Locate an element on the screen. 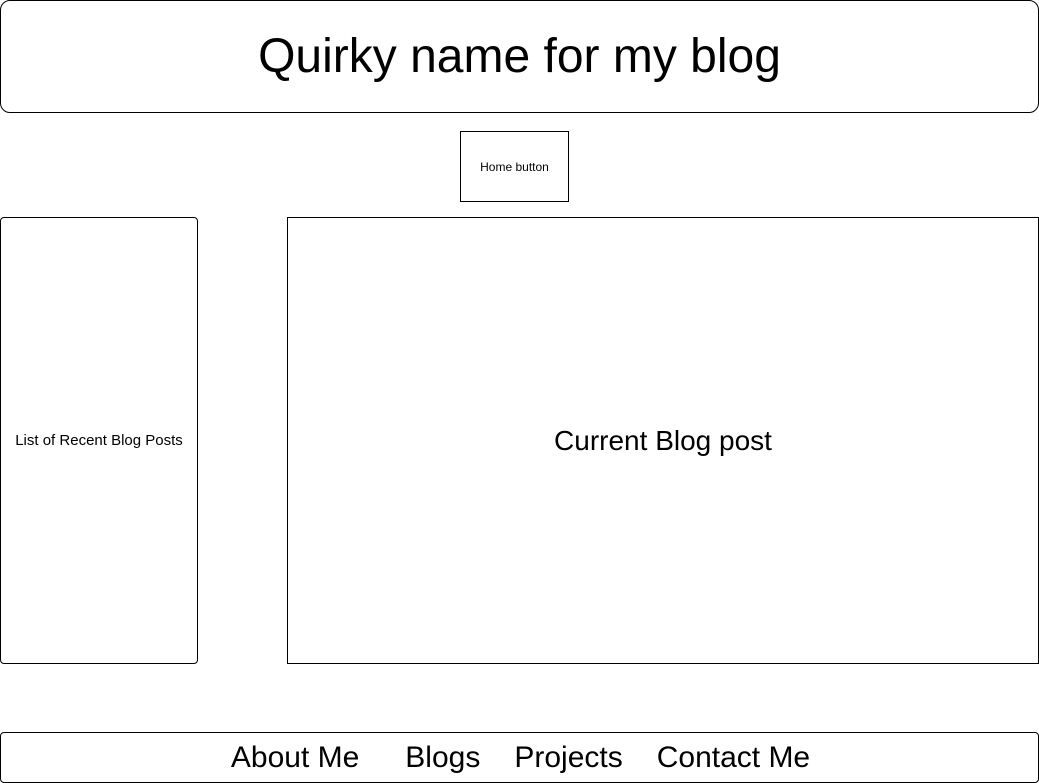 Image resolution: width=1039 pixels, height=783 pixels. home-button: Home button is located at coordinates (514, 166).